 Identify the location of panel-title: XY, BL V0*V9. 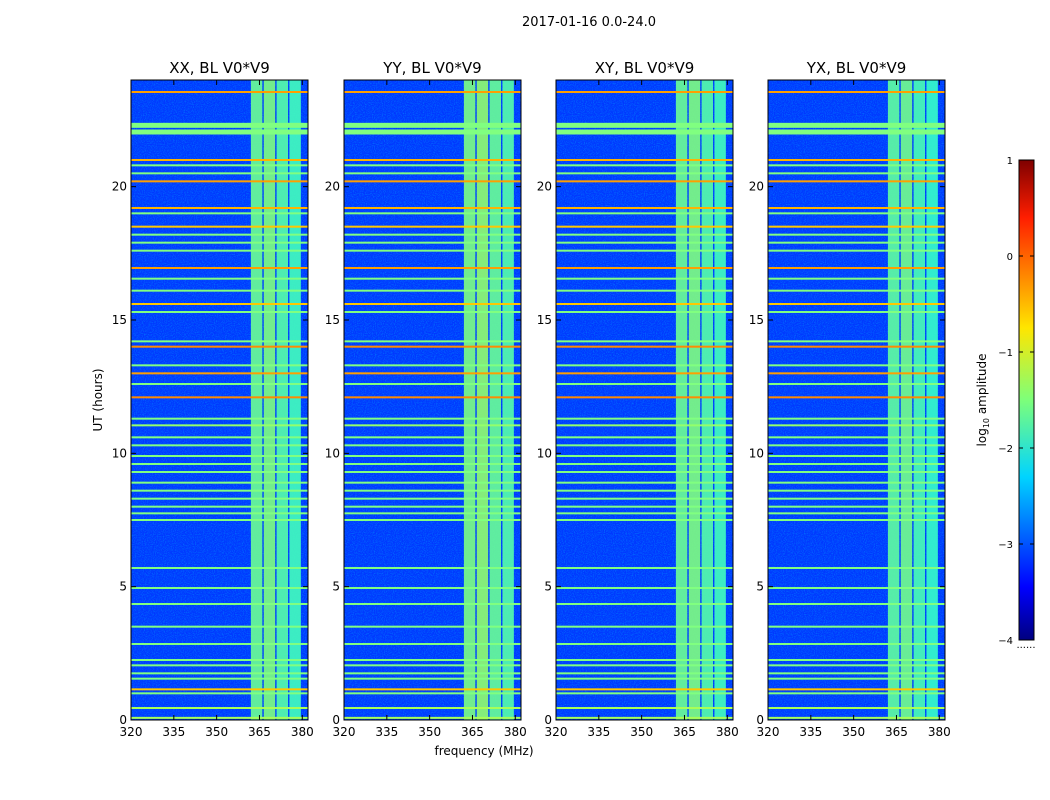
(645, 68).